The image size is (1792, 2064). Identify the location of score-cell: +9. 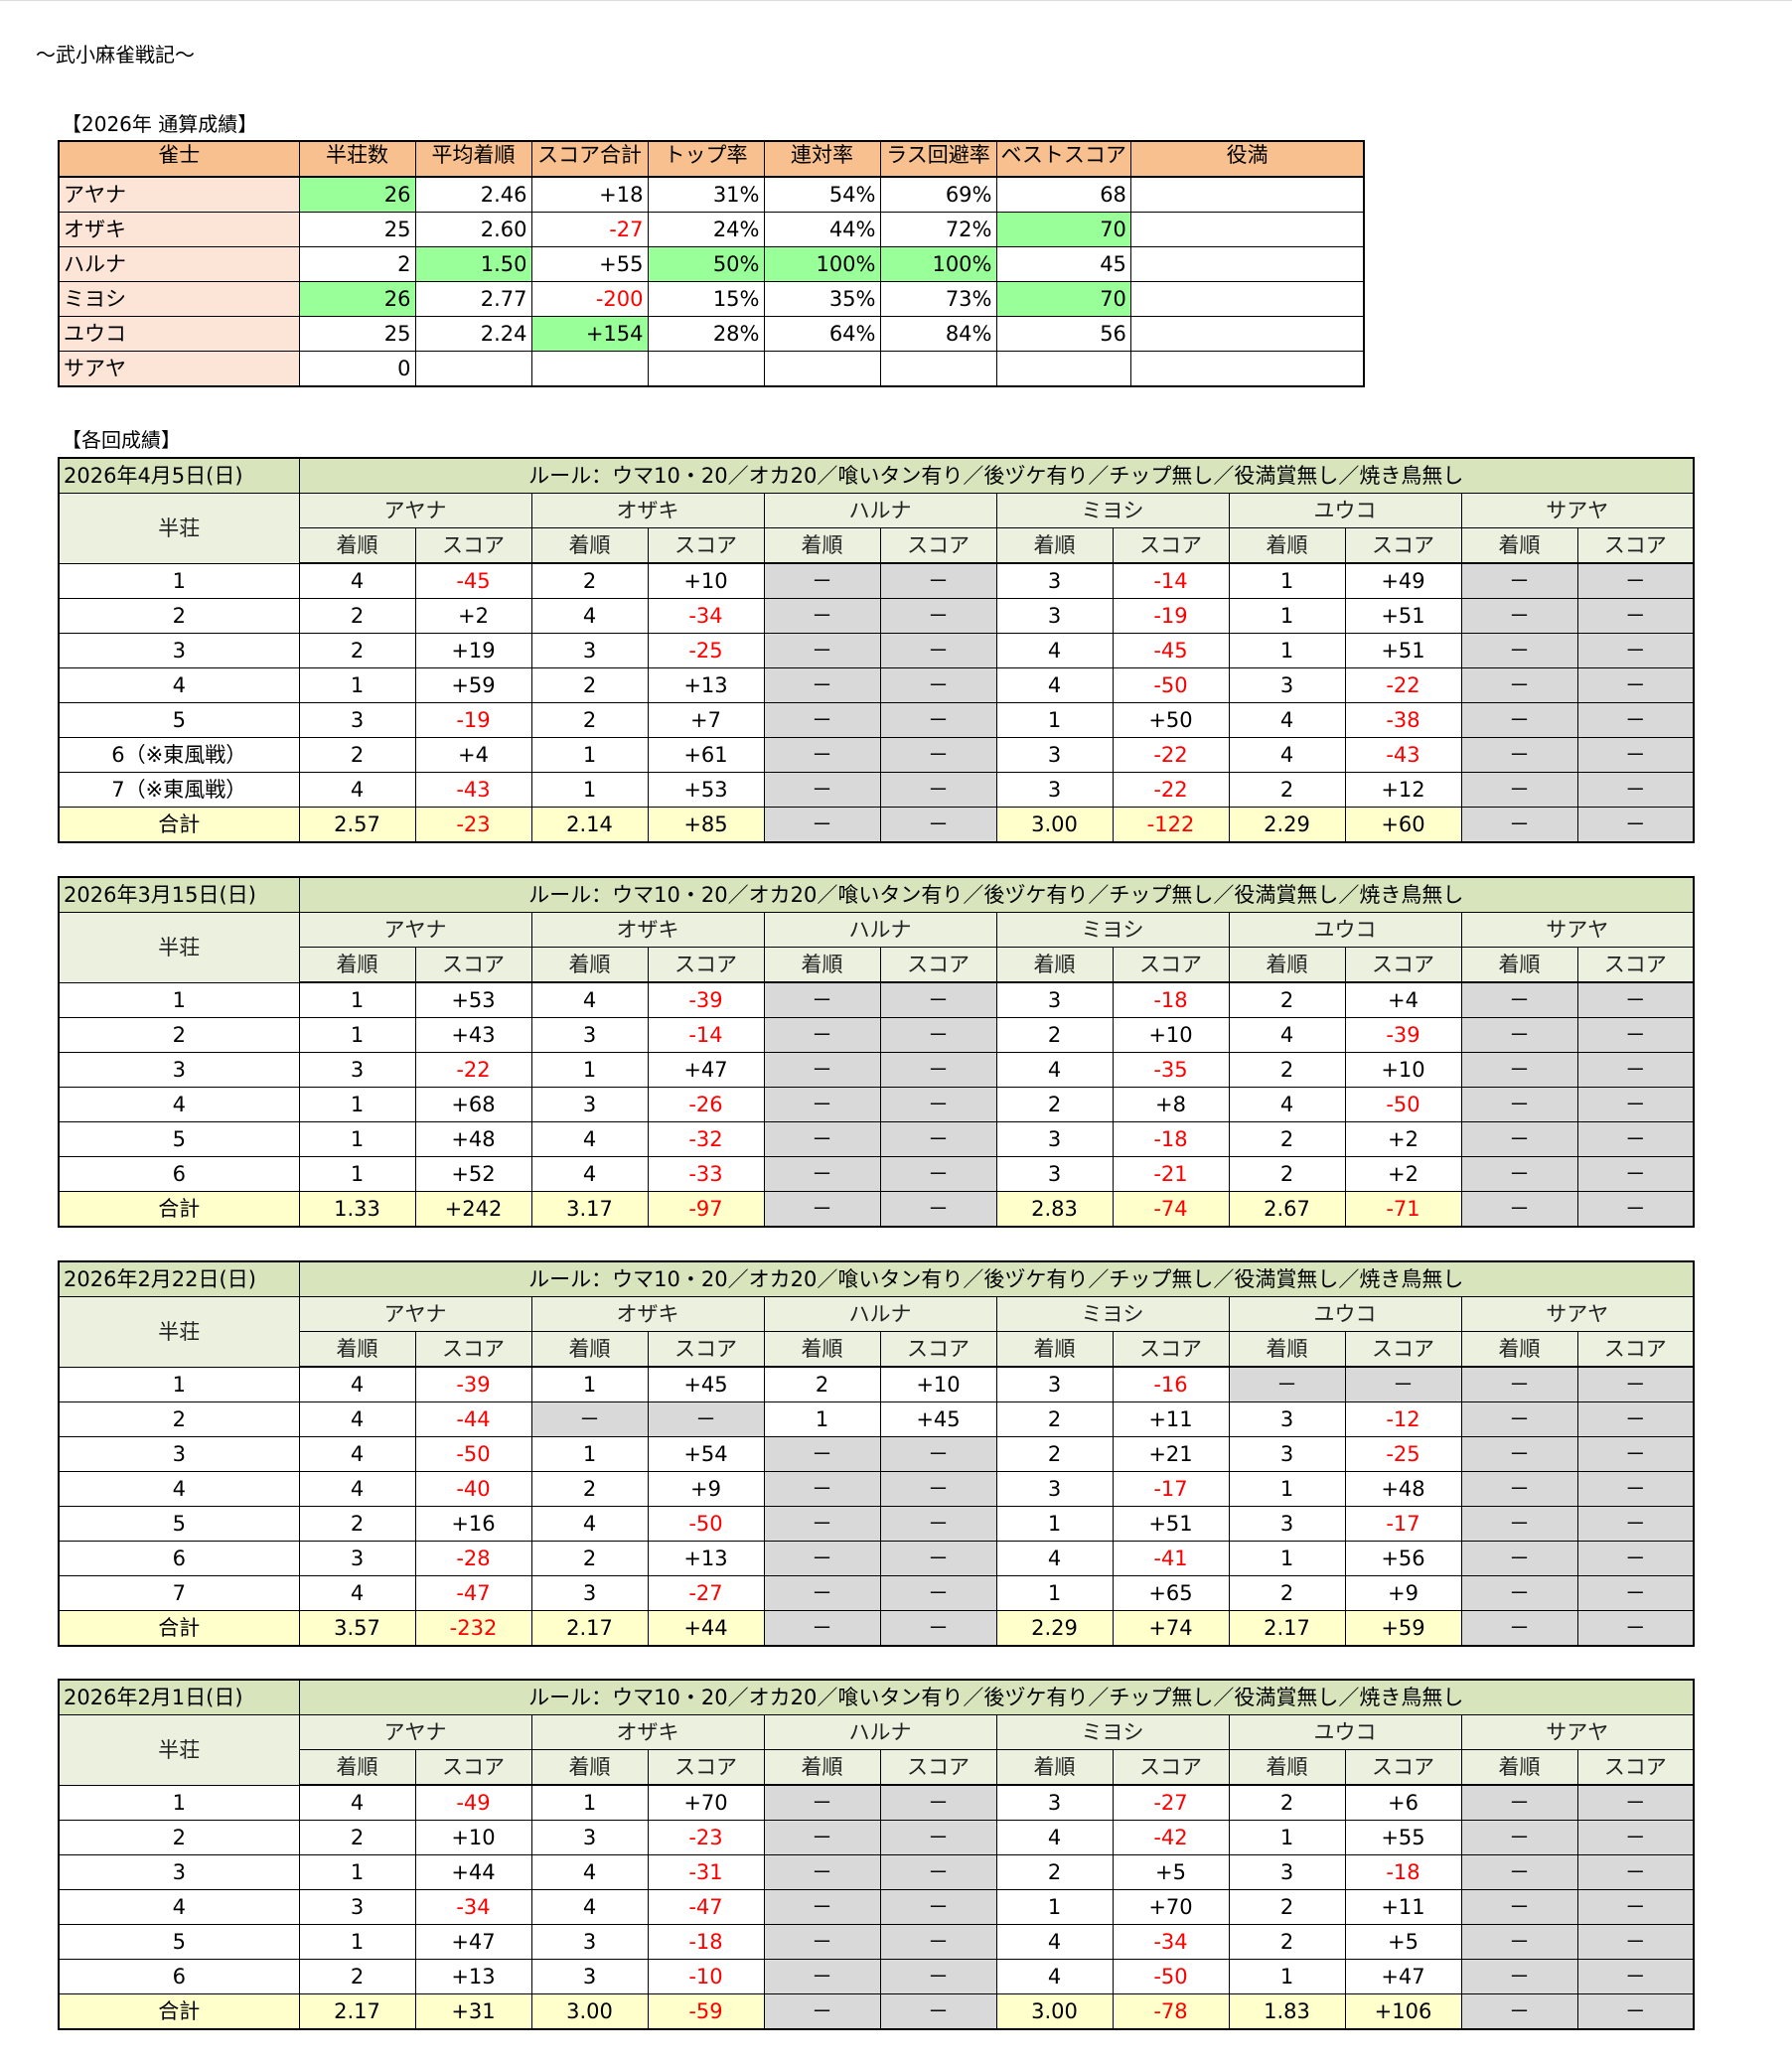
(1403, 1593).